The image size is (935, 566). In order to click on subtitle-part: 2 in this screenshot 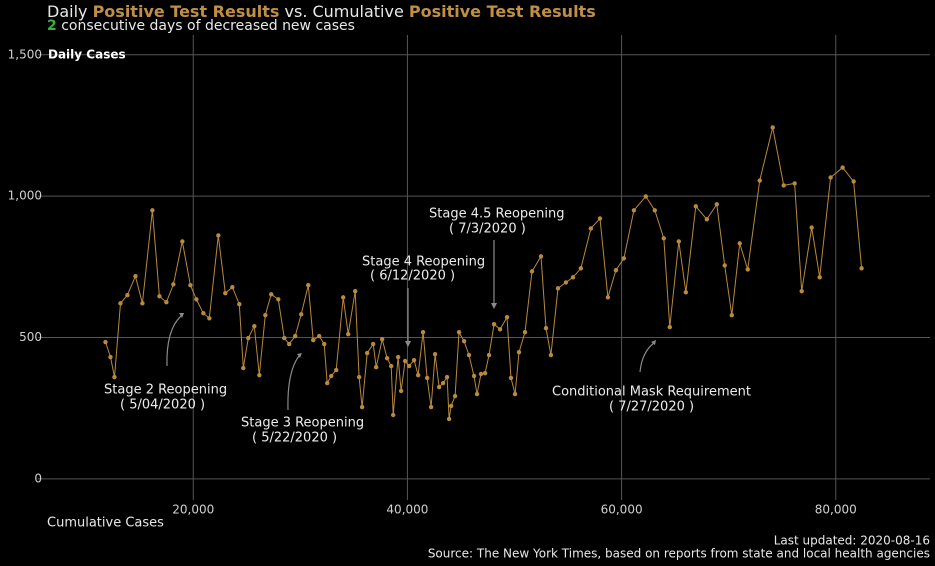, I will do `click(52, 26)`.